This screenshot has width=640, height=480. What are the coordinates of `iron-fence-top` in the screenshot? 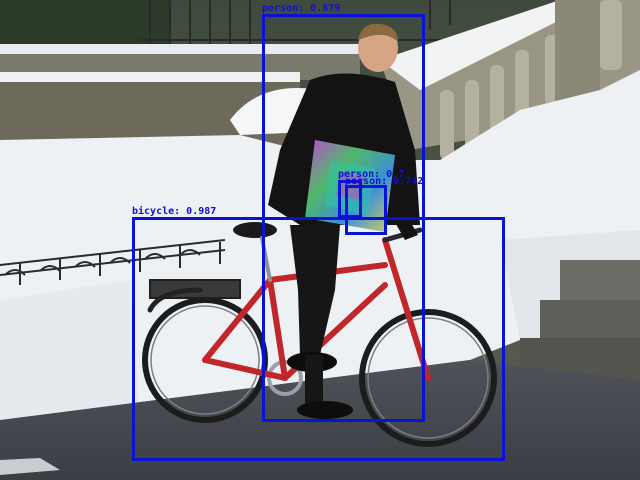 It's located at (300, 22).